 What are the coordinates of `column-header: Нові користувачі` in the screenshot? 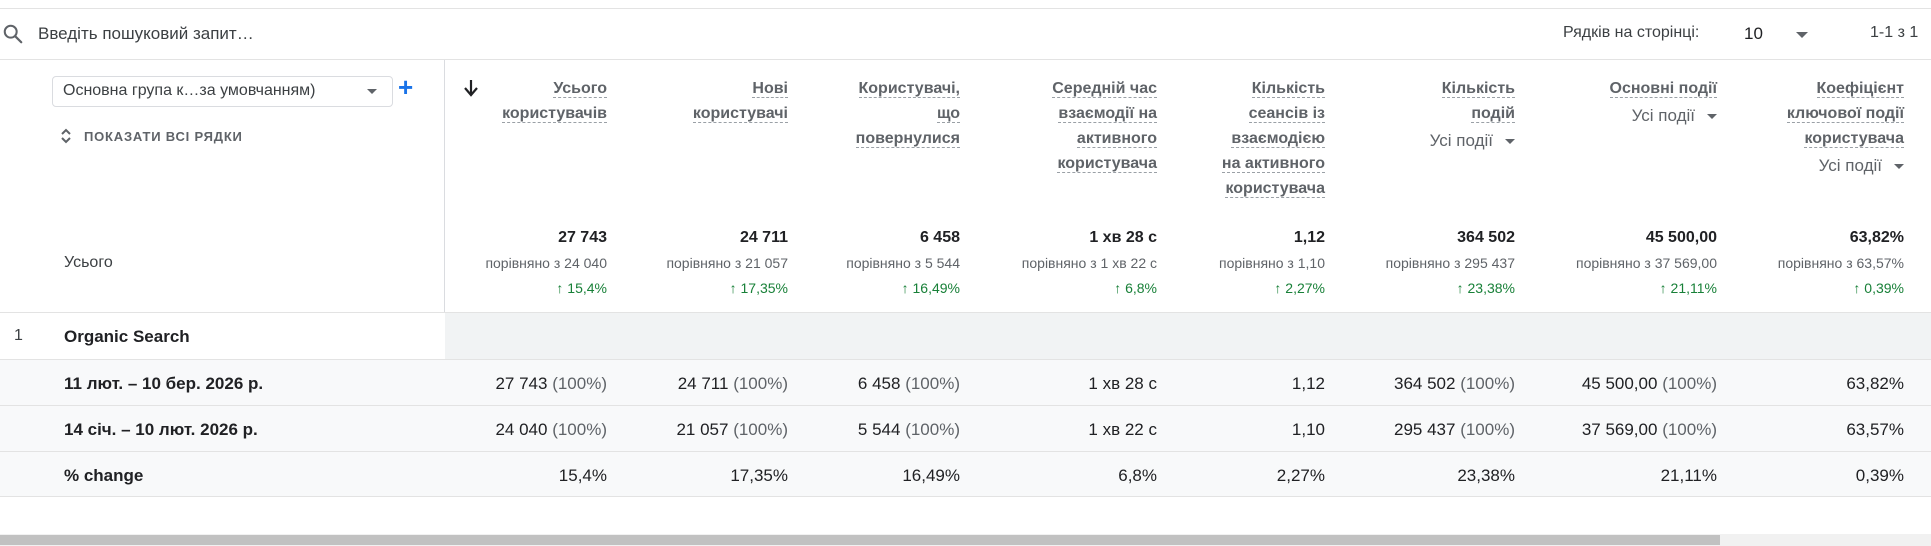 It's located at (713, 101).